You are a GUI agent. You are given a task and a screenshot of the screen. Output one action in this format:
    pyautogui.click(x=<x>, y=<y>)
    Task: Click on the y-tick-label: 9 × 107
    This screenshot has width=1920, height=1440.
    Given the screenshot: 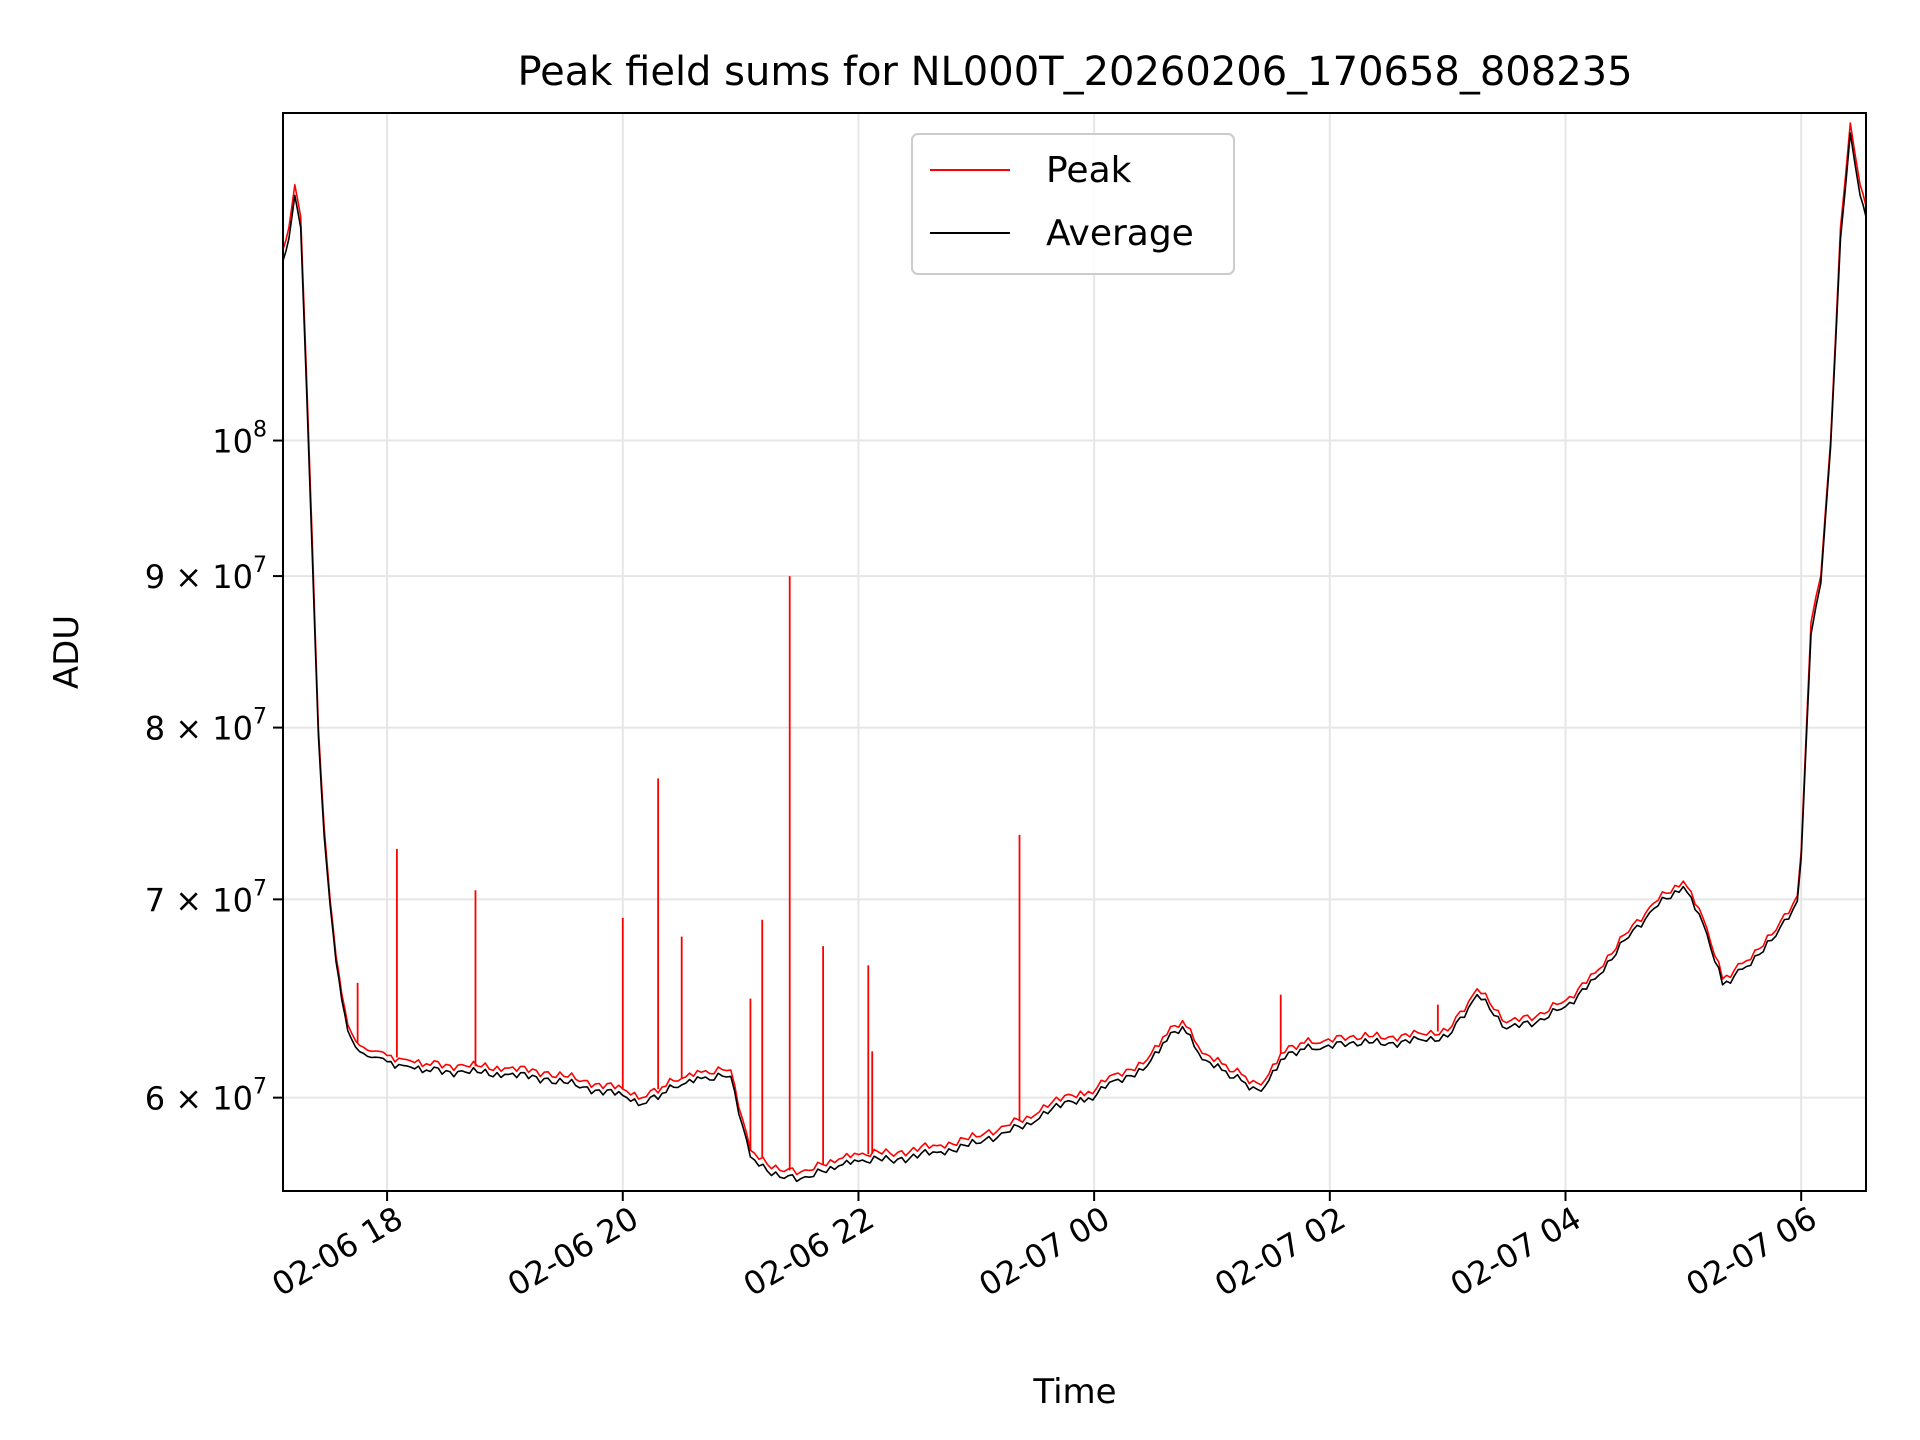 What is the action you would take?
    pyautogui.click(x=206, y=574)
    